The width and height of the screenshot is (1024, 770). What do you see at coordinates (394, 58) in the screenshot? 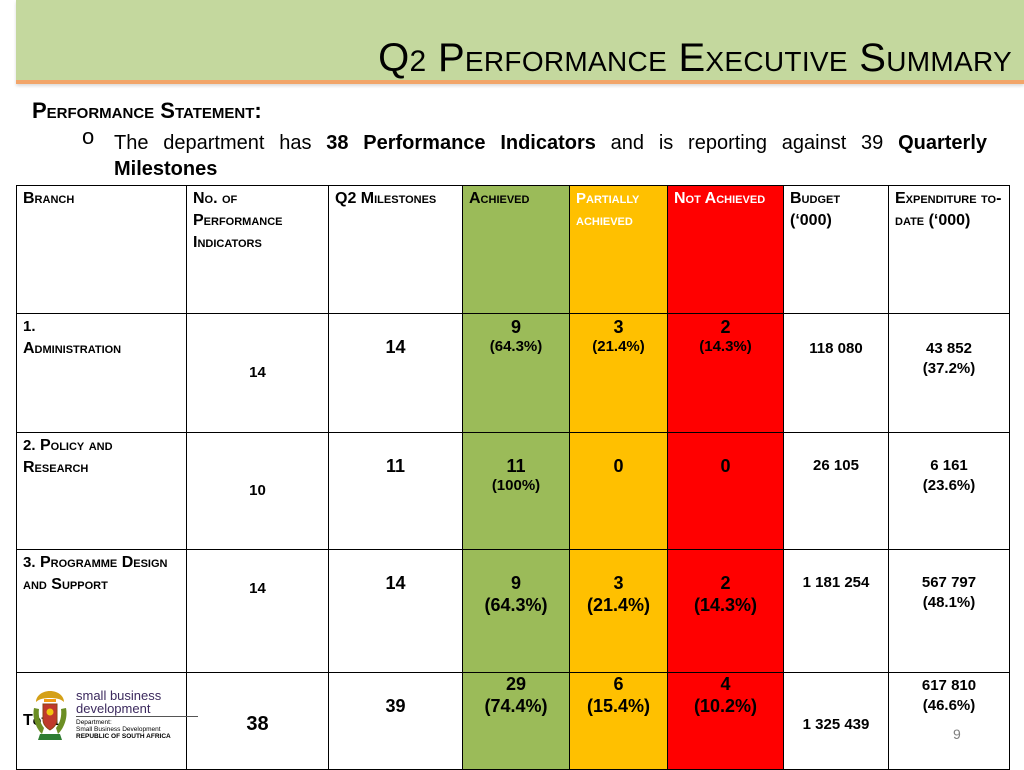
I see `title-q: Q` at bounding box center [394, 58].